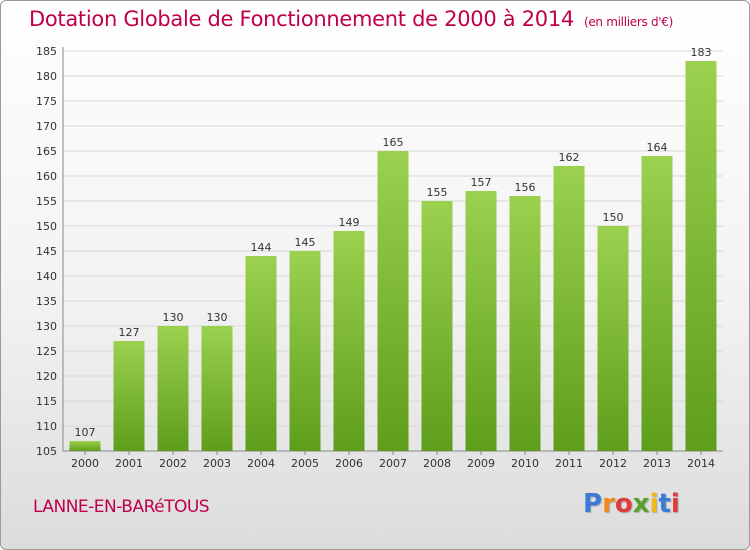 The height and width of the screenshot is (550, 750). Describe the element at coordinates (608, 504) in the screenshot. I see `logo-letter: r` at that location.